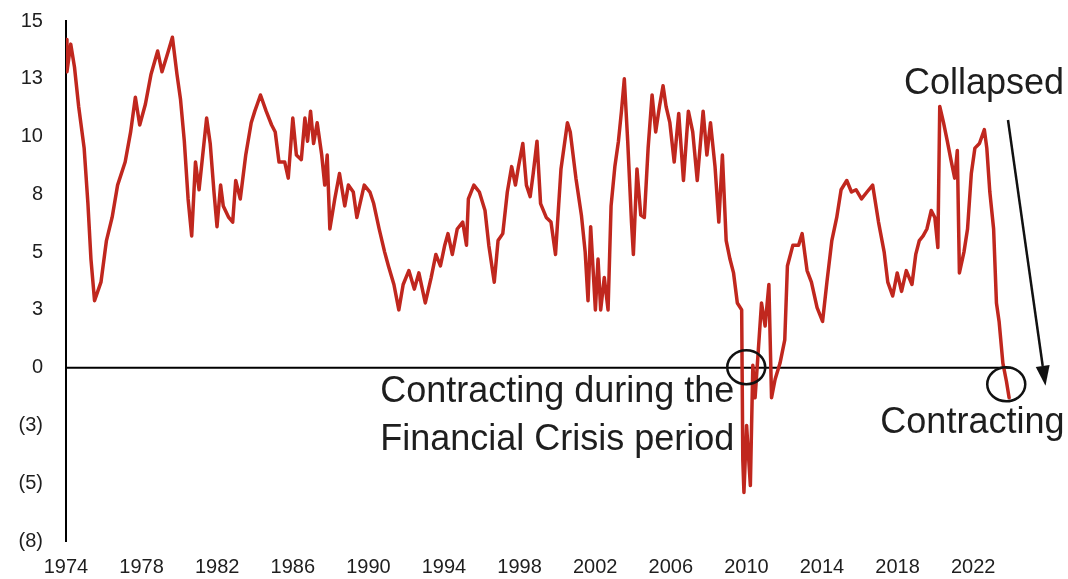 This screenshot has height=579, width=1068. What do you see at coordinates (671, 565) in the screenshot?
I see `x-tick-label: 2006` at bounding box center [671, 565].